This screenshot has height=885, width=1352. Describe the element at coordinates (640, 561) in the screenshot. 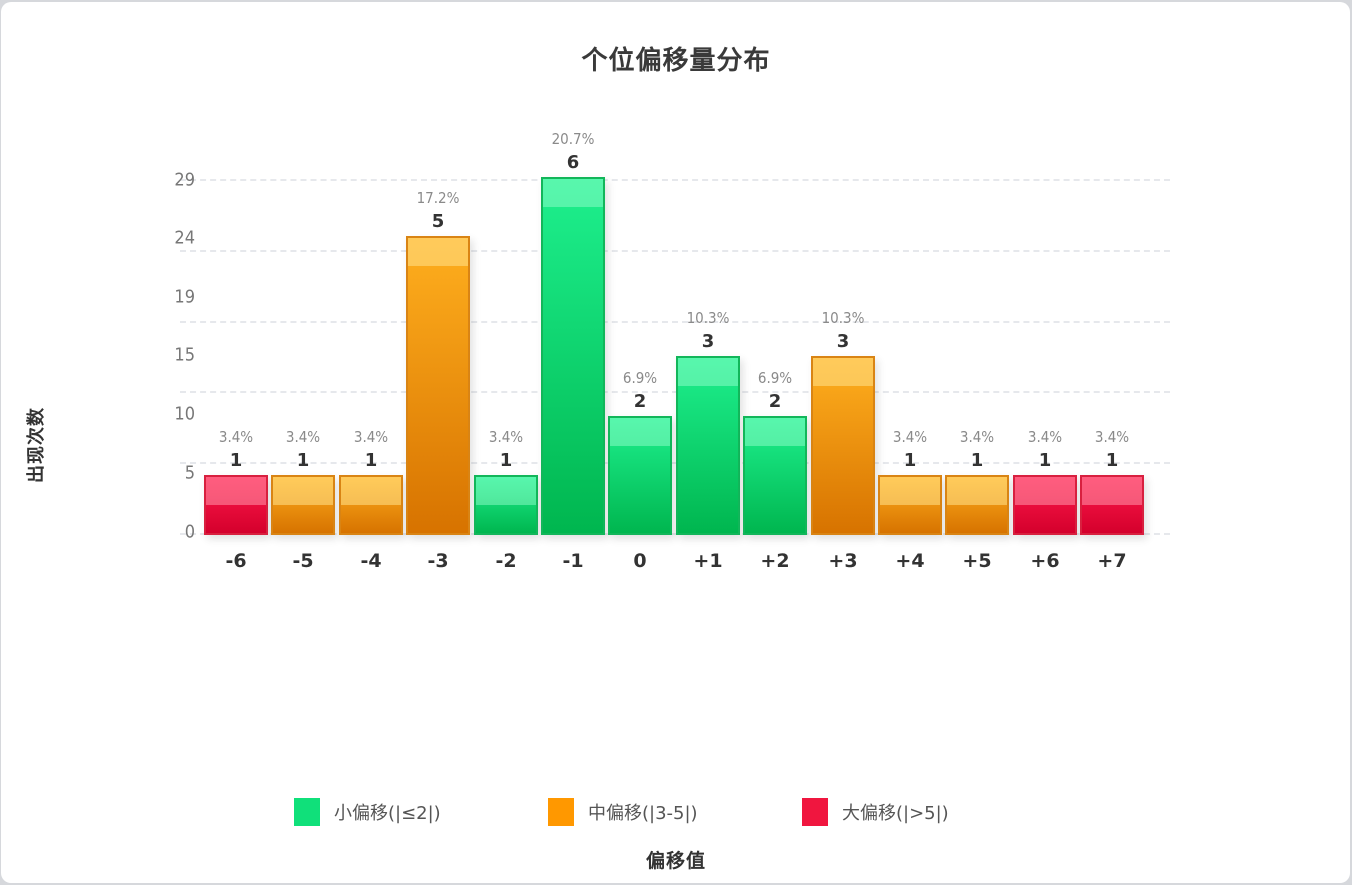

I see `x-tick-label: 0` at that location.